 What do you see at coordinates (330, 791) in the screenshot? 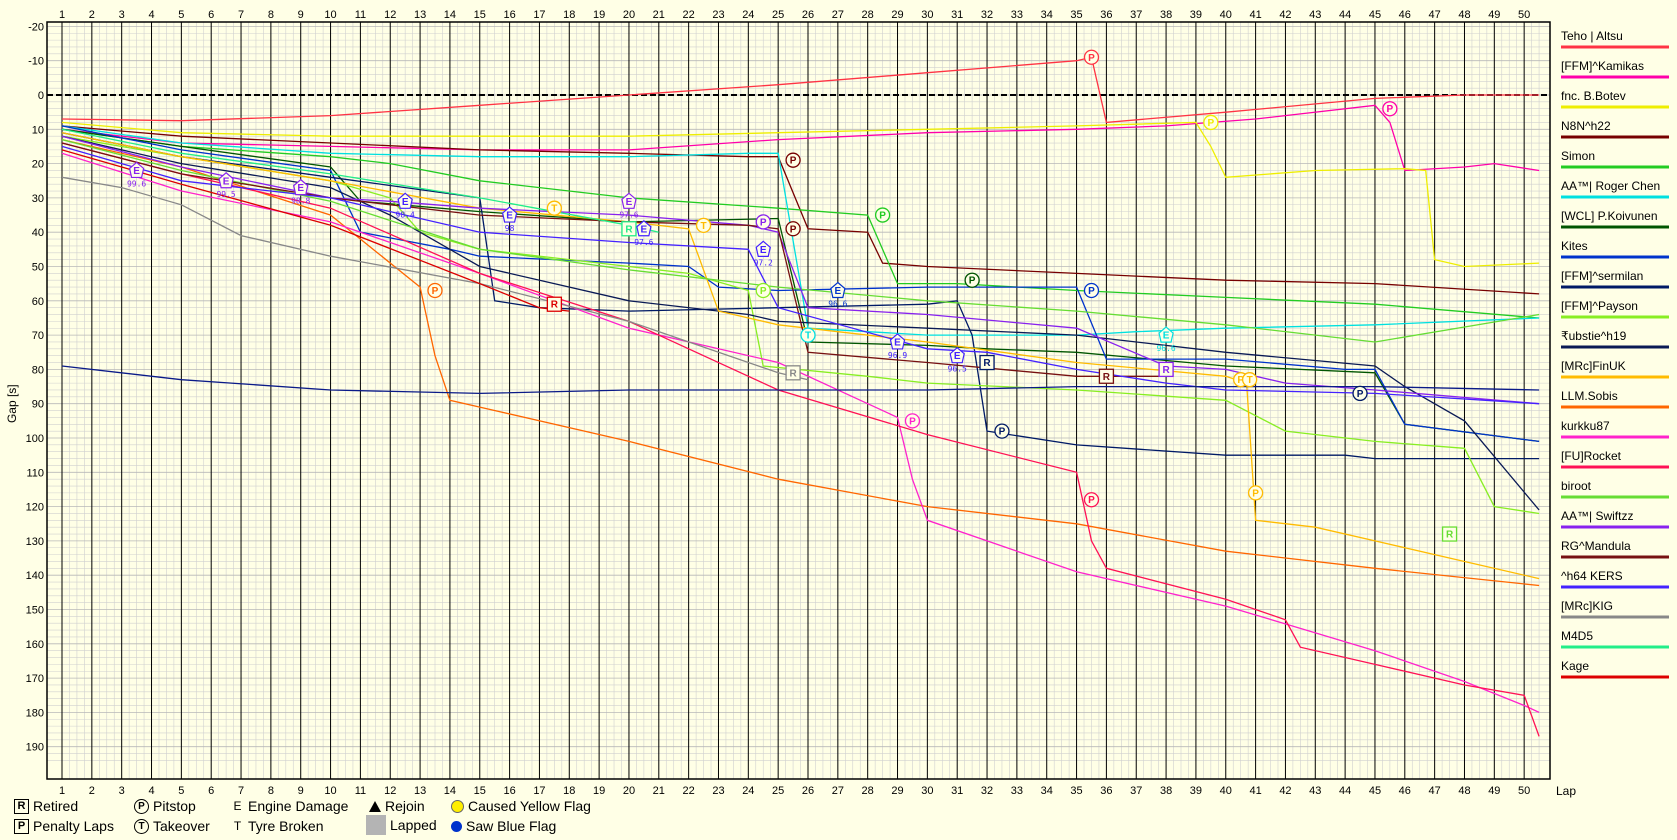
I see `x-tick-label: 10` at bounding box center [330, 791].